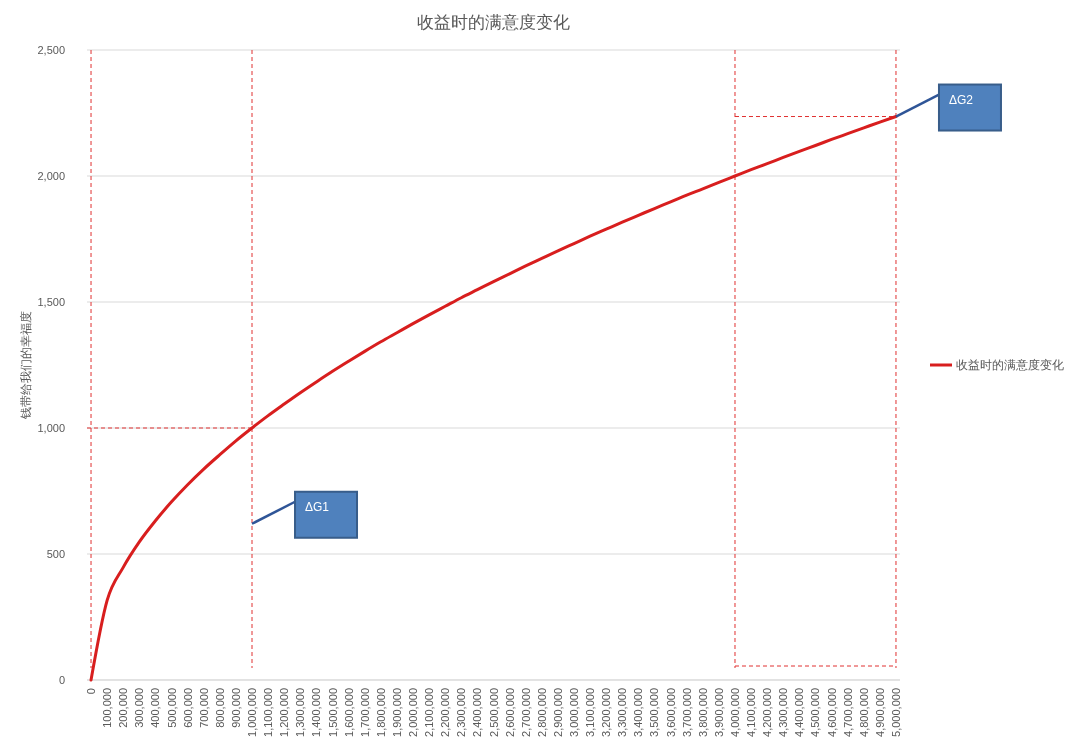 The width and height of the screenshot is (1080, 749). I want to click on x-tick-label: 4,100,000, so click(751, 712).